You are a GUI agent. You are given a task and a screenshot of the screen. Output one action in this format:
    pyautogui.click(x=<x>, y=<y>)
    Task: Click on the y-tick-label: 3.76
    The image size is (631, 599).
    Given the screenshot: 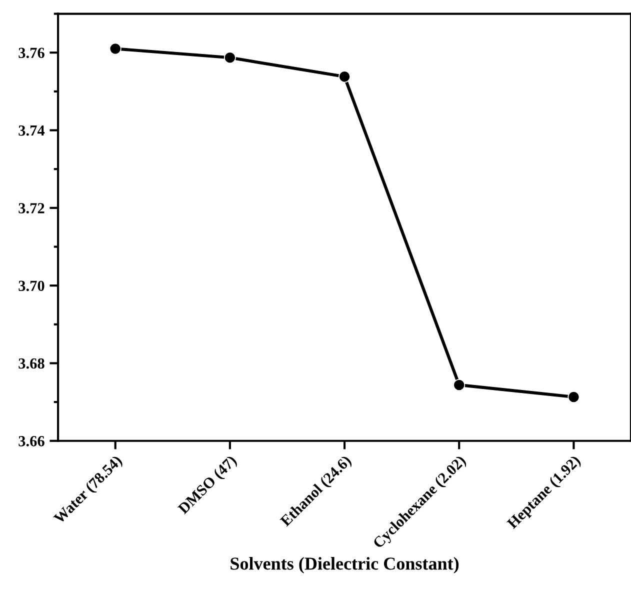 What is the action you would take?
    pyautogui.click(x=31, y=53)
    